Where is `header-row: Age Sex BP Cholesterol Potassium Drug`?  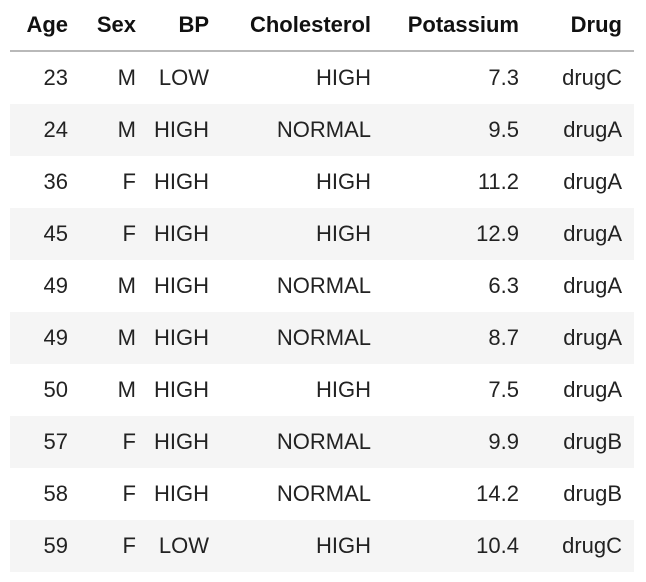 header-row: Age Sex BP Cholesterol Potassium Drug is located at coordinates (322, 26).